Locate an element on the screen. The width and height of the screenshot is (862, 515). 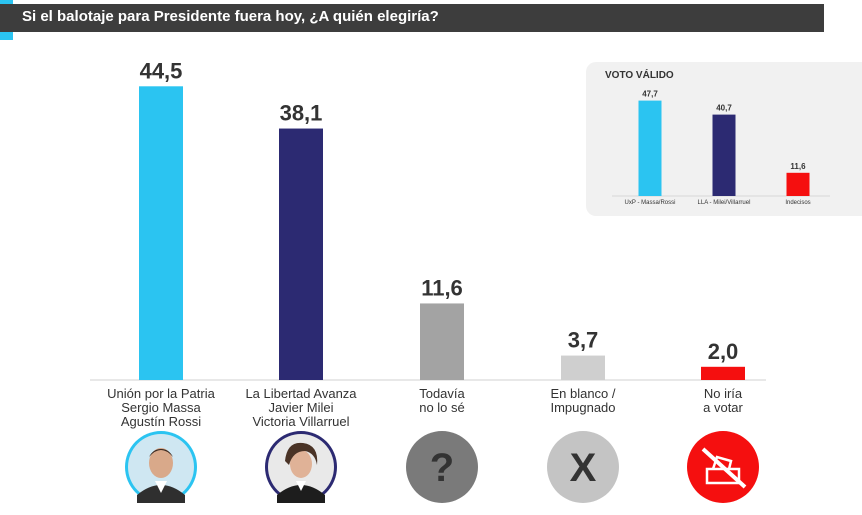
value-label: 38,1 is located at coordinates (301, 113).